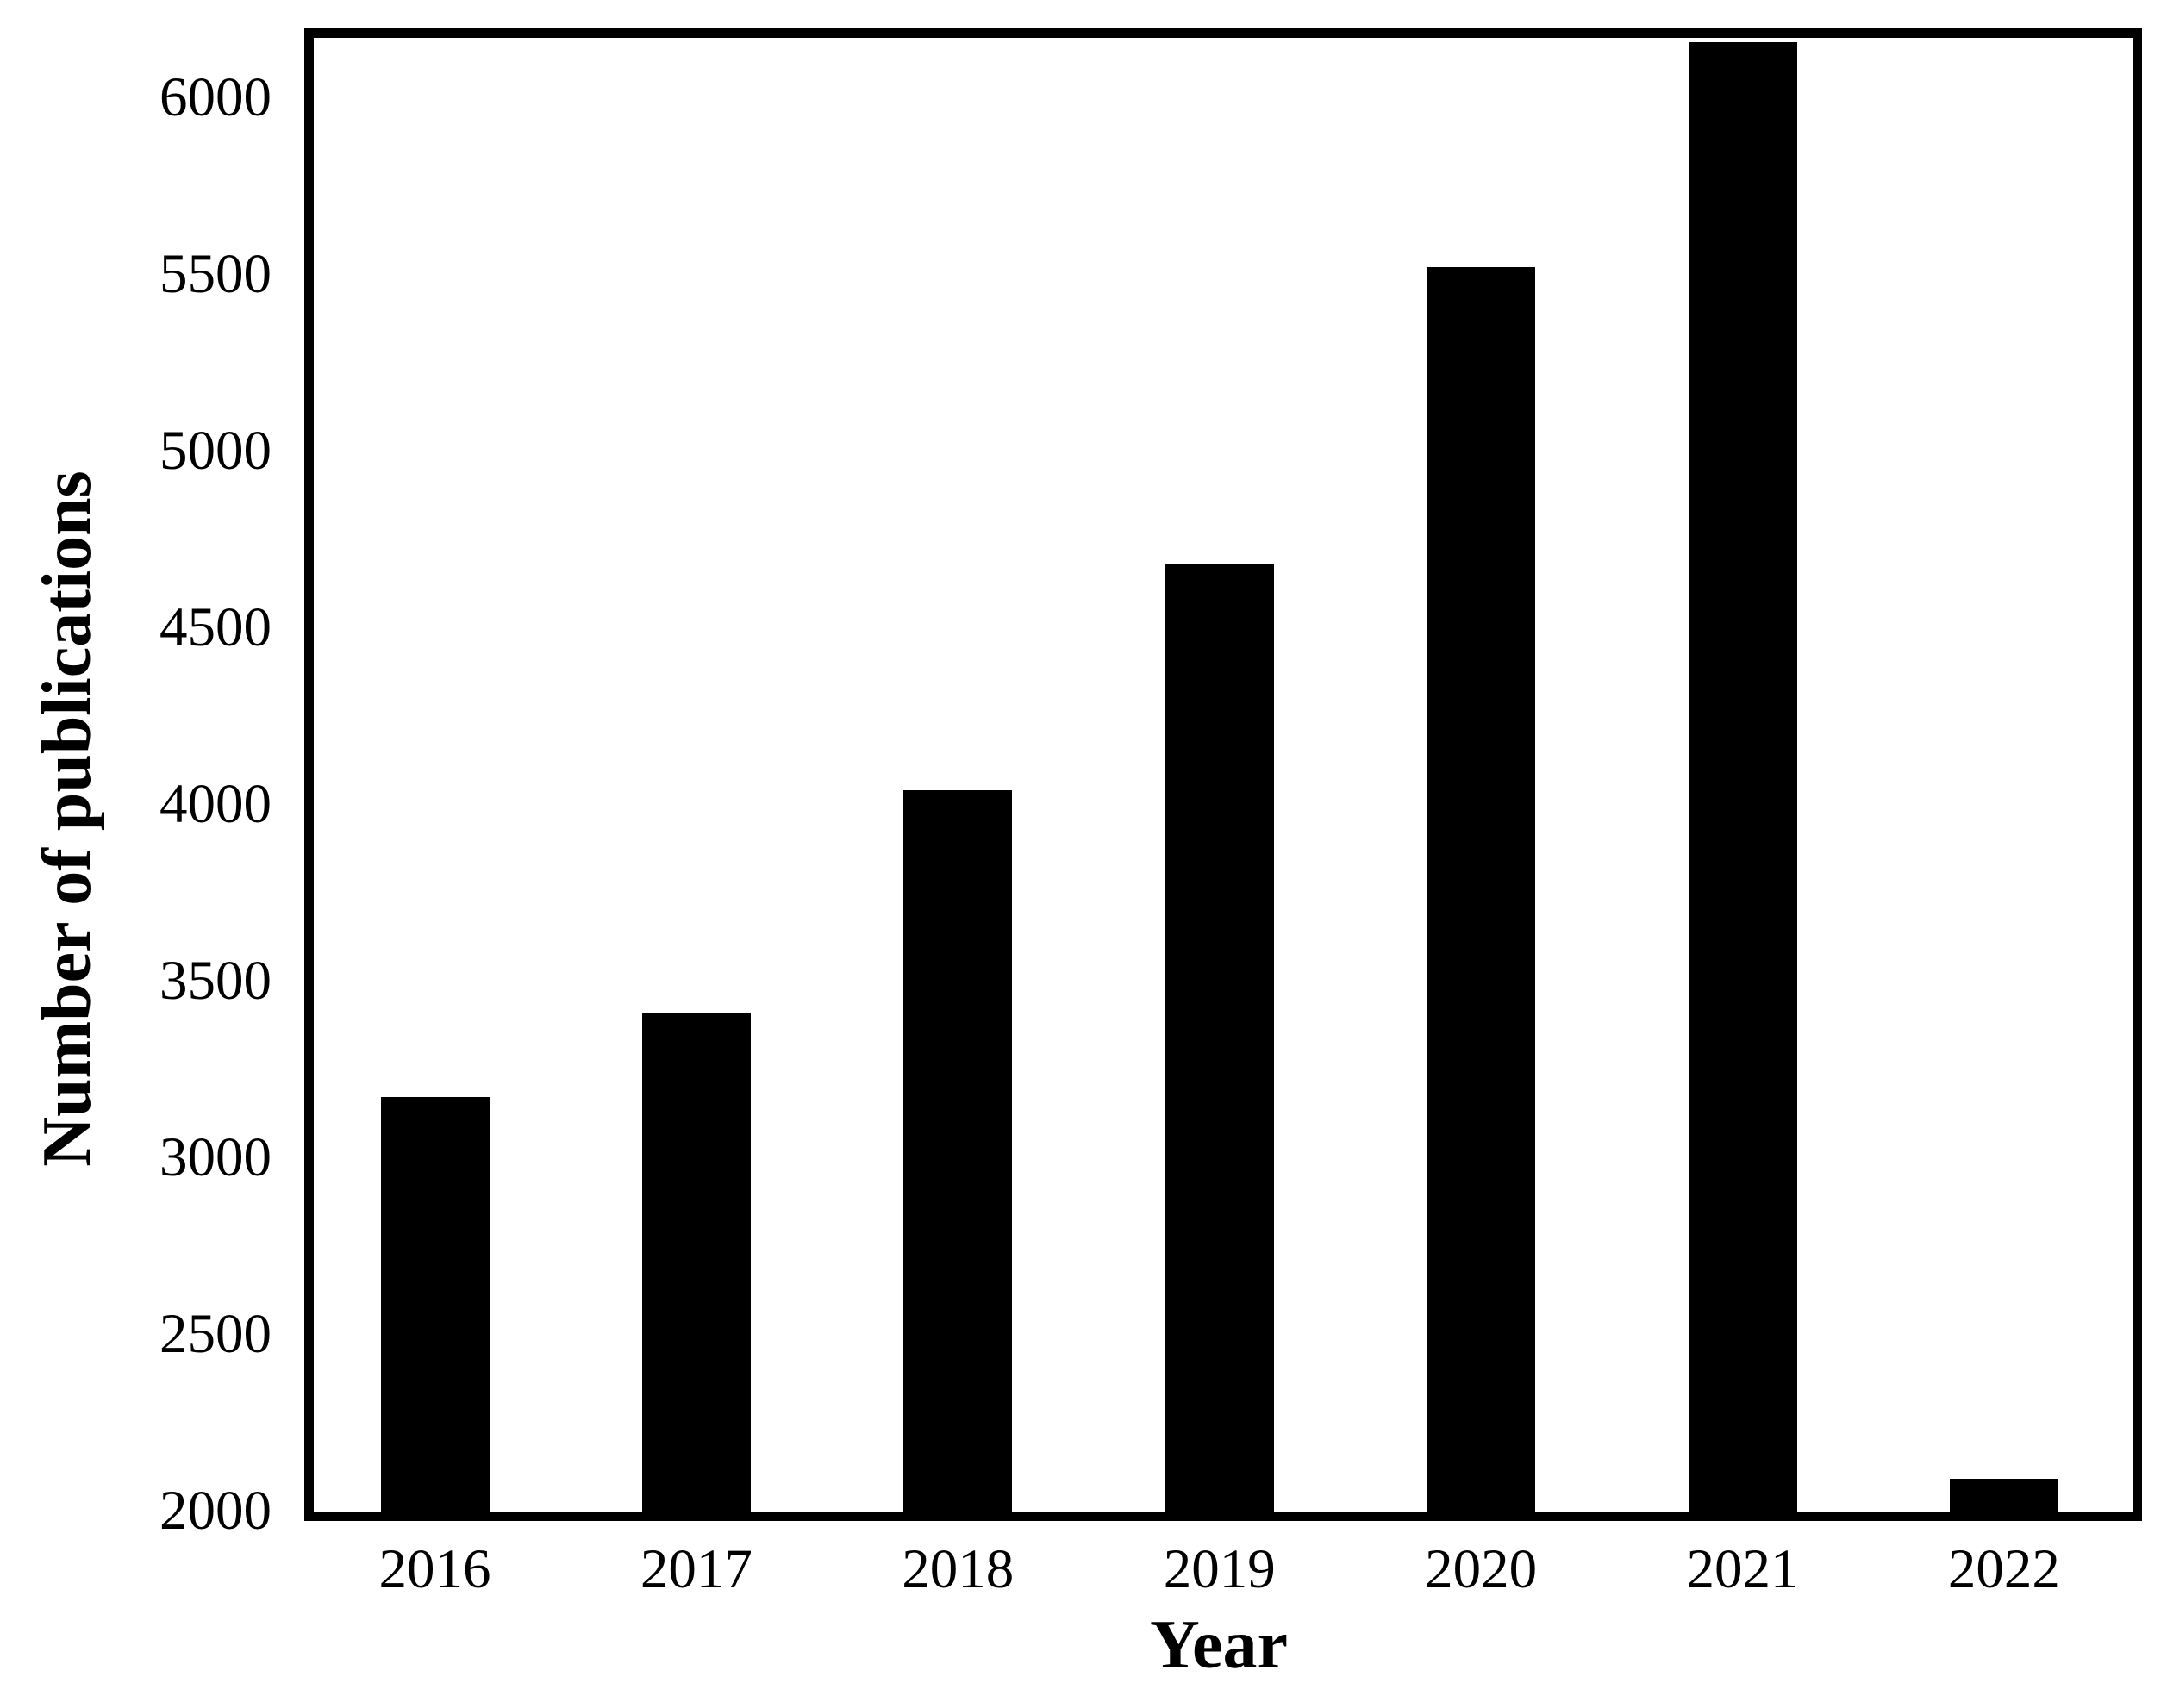 This screenshot has width=2167, height=1708. Describe the element at coordinates (1742, 1569) in the screenshot. I see `x-tick-label-2021: 2021` at that location.